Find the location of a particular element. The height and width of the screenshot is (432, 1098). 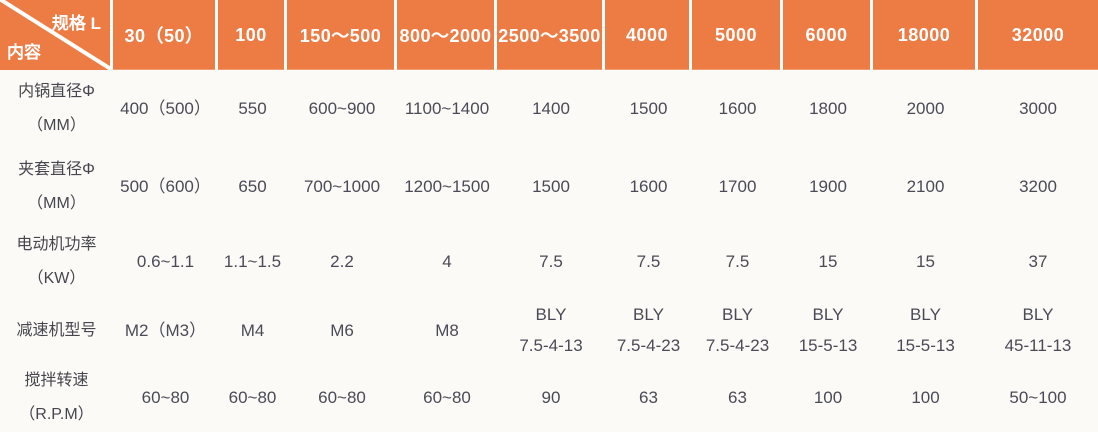

table-cell: BLY 45-11-13 is located at coordinates (1038, 330).